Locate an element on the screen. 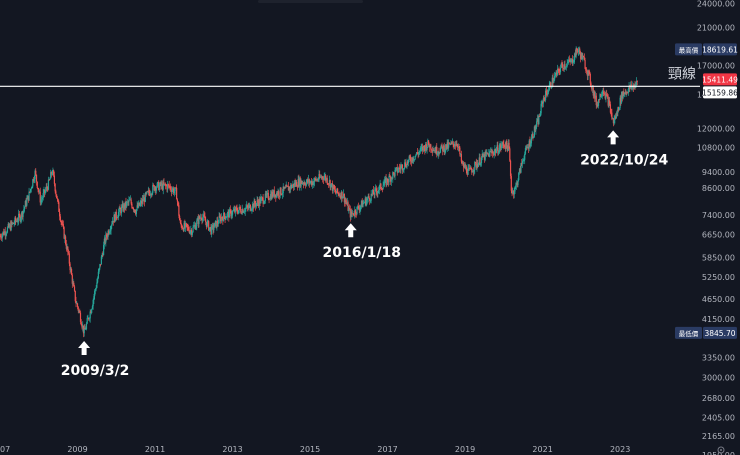 Image resolution: width=740 pixels, height=455 pixels. date-annotation: 2009/3/2 is located at coordinates (95, 371).